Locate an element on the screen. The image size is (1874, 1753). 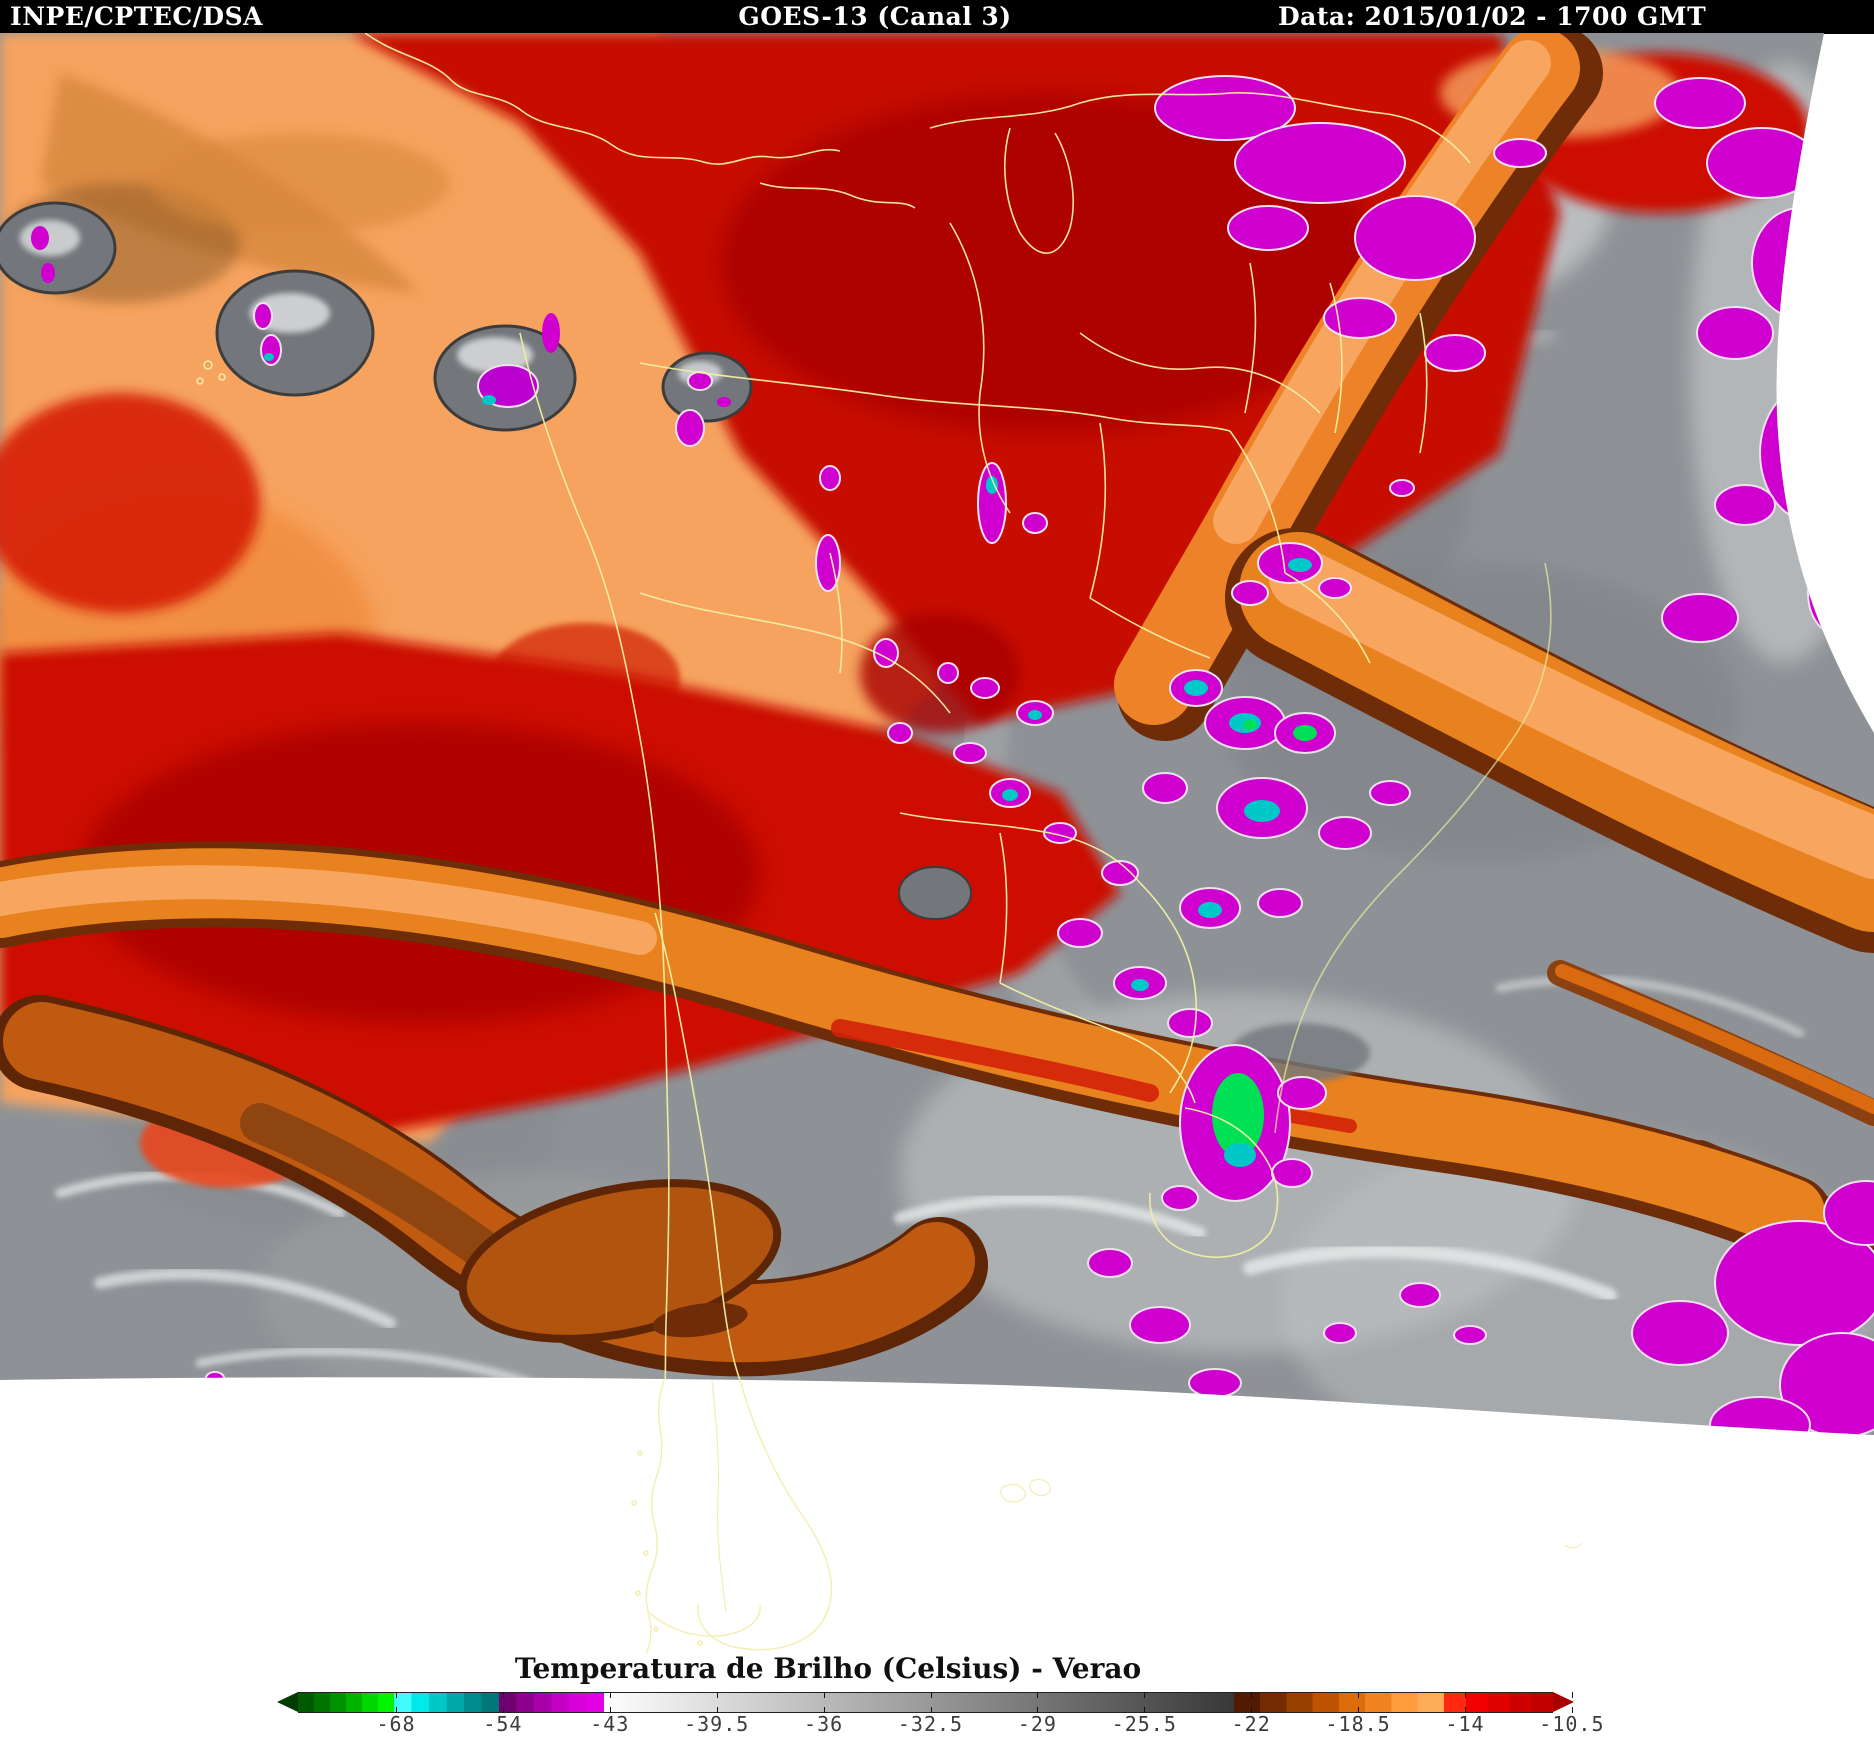
colorbar-tick-label: -29 is located at coordinates (1037, 1724).